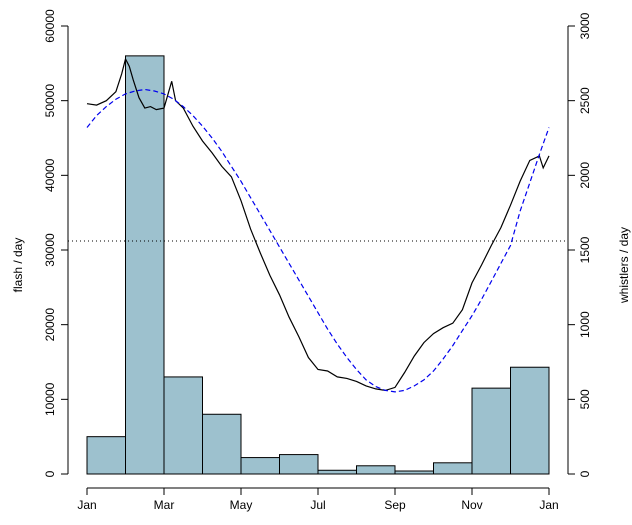 This screenshot has width=632, height=525. Describe the element at coordinates (50, 175) in the screenshot. I see `y-tick-label-left: 40000` at that location.